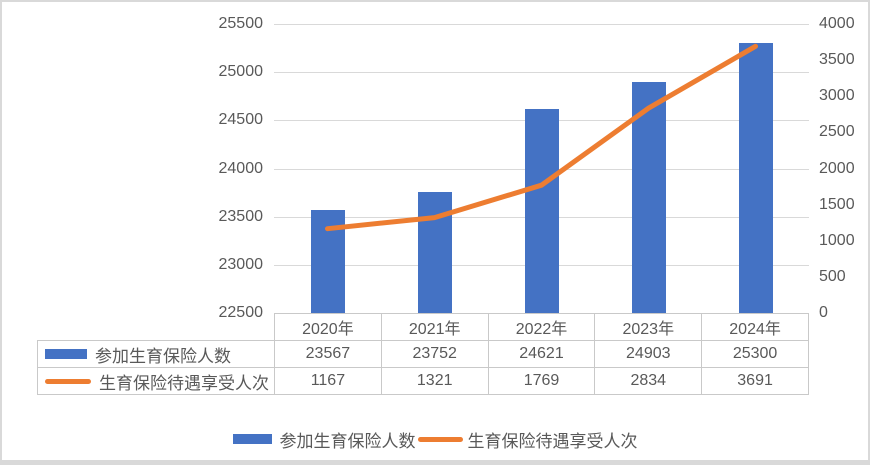 The width and height of the screenshot is (870, 465). What do you see at coordinates (837, 59) in the screenshot?
I see `right-axis-tick-label: 3500` at bounding box center [837, 59].